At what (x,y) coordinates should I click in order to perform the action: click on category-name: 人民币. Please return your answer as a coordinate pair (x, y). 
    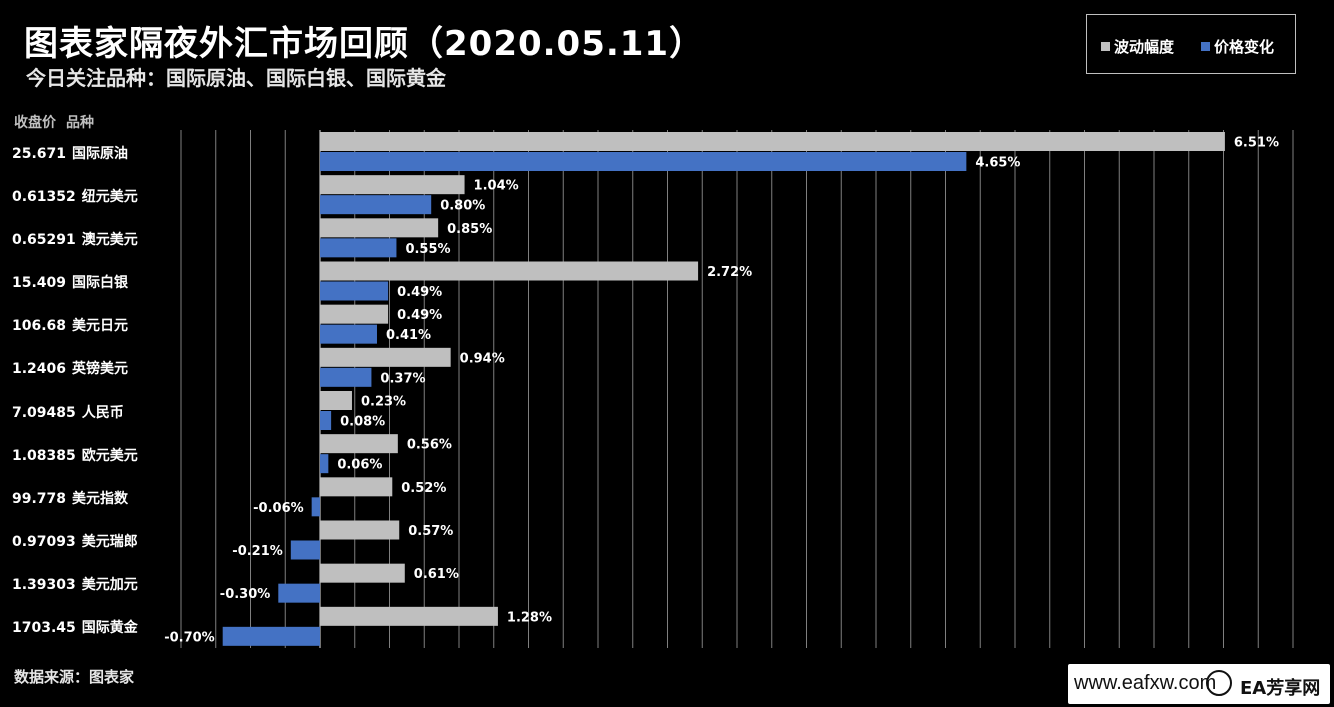
    Looking at the image, I should click on (102, 412).